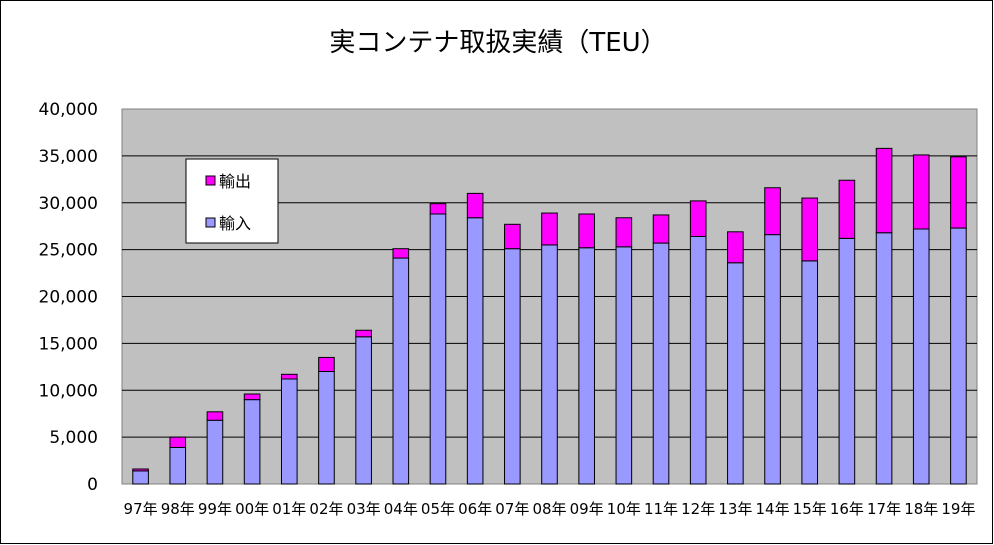  I want to click on y-tick-label: 15,000, so click(68, 344).